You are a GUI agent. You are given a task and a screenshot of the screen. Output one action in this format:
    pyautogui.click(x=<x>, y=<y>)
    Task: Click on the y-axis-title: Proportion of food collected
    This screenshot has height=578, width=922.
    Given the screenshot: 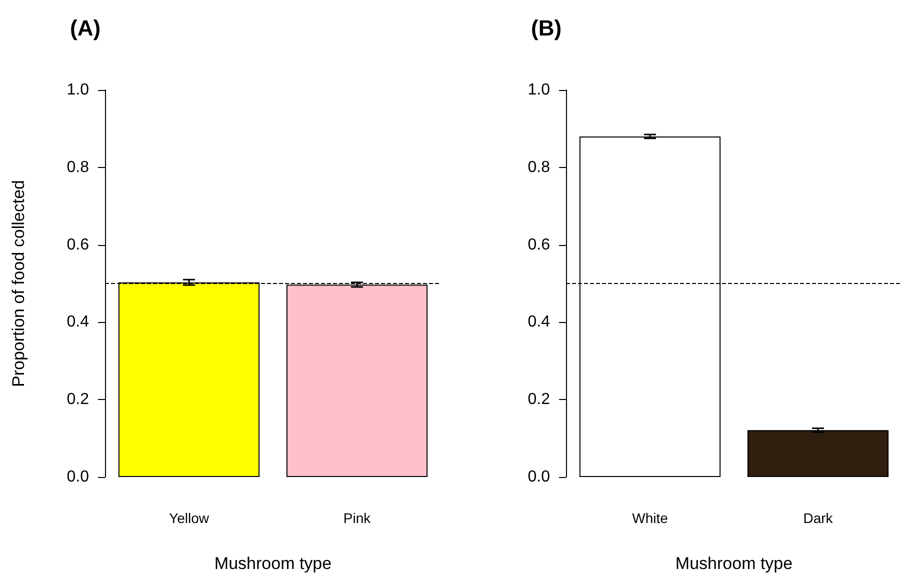 What is the action you would take?
    pyautogui.click(x=18, y=283)
    